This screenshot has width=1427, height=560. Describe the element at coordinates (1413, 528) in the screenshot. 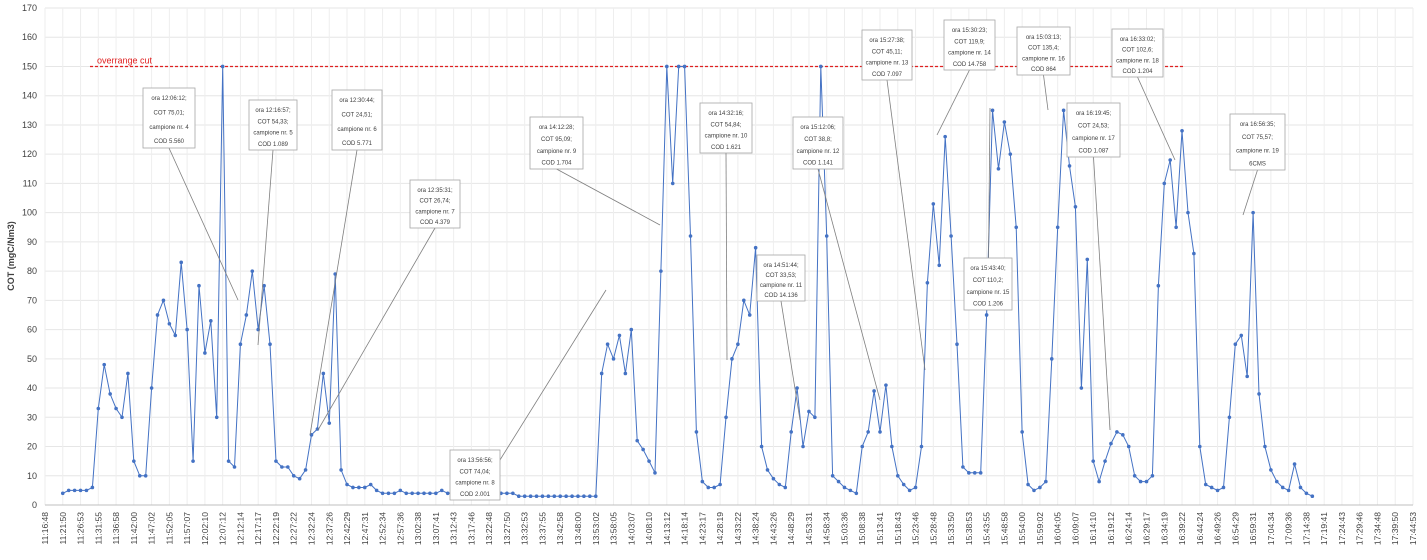

I see `x-tick-label: 17:44:53` at that location.